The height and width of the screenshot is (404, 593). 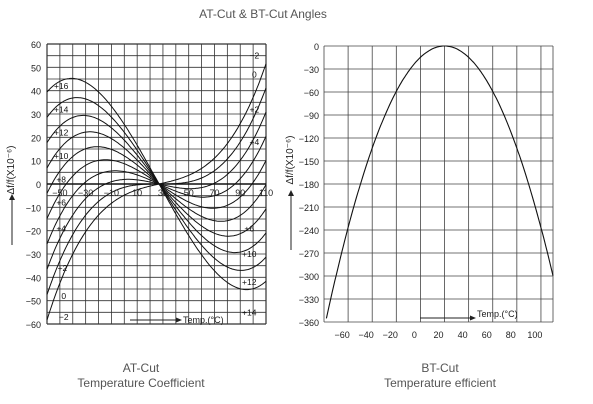 I want to click on bt-cut-y-tick-label: −60, so click(x=311, y=93).